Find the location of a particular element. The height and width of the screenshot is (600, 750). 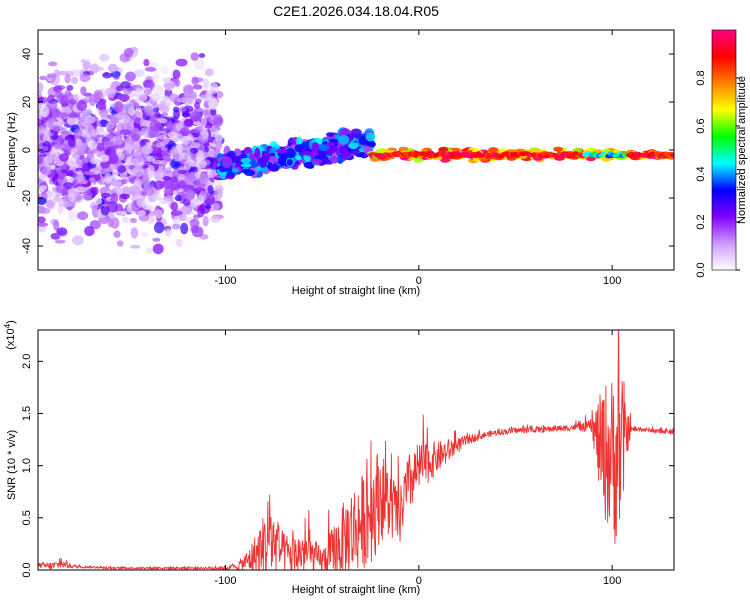

snr-scale-label: (x104) is located at coordinates (10, 335).